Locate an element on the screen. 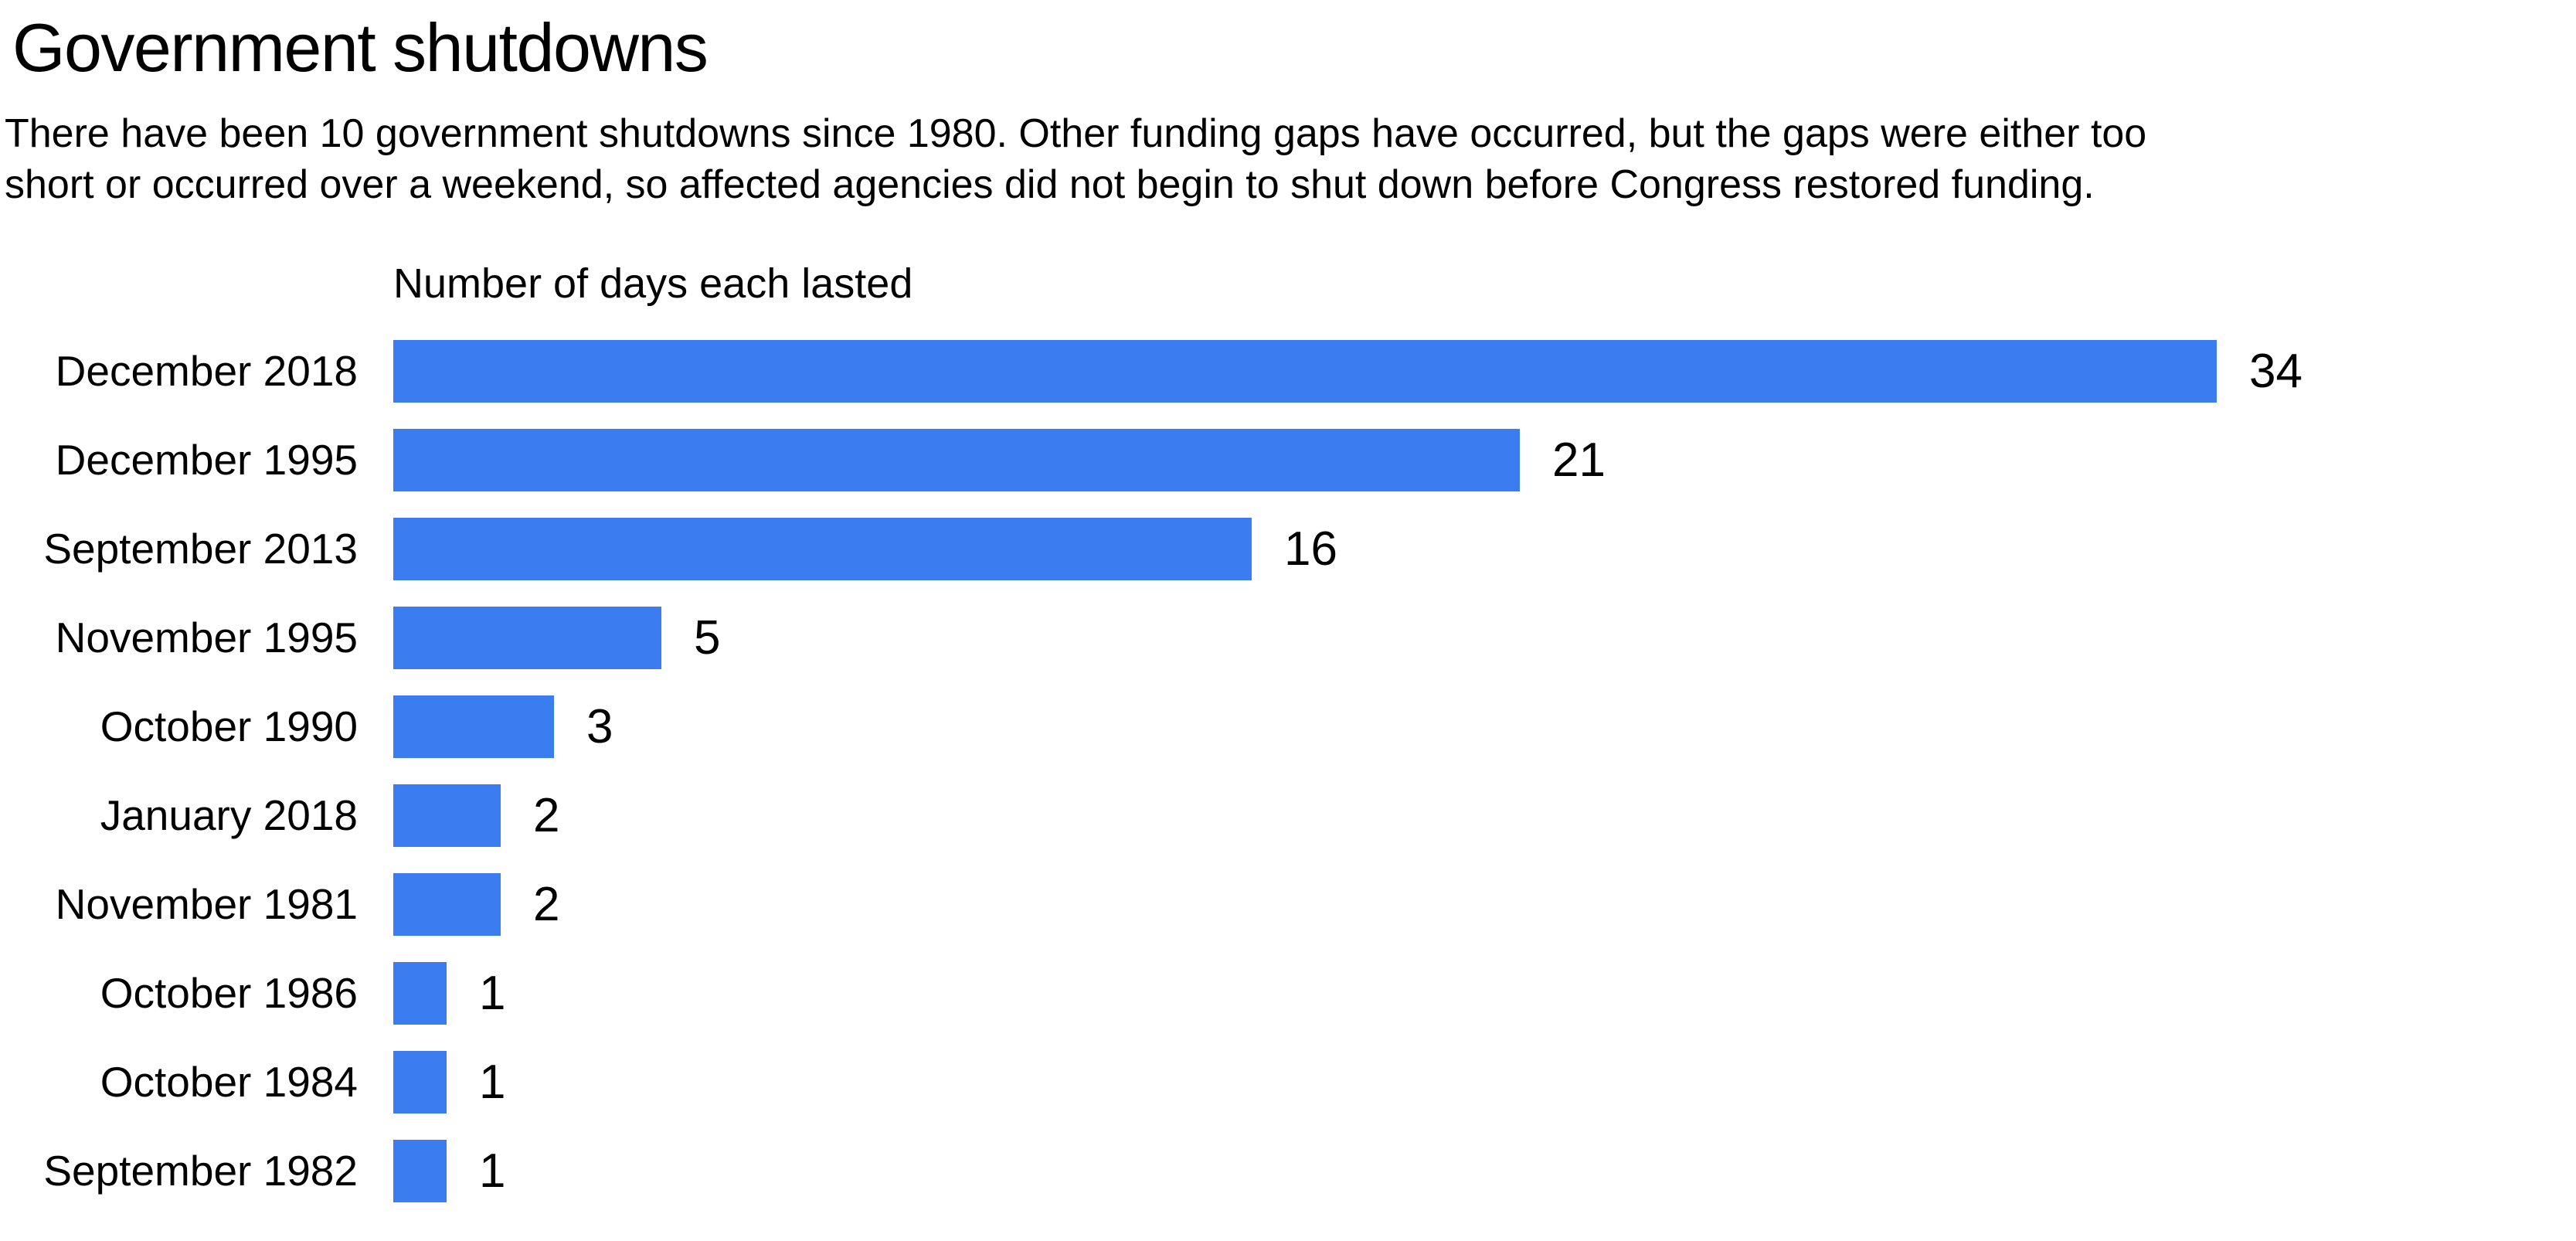 The image size is (2576, 1241). category-label: October 1984 is located at coordinates (229, 1082).